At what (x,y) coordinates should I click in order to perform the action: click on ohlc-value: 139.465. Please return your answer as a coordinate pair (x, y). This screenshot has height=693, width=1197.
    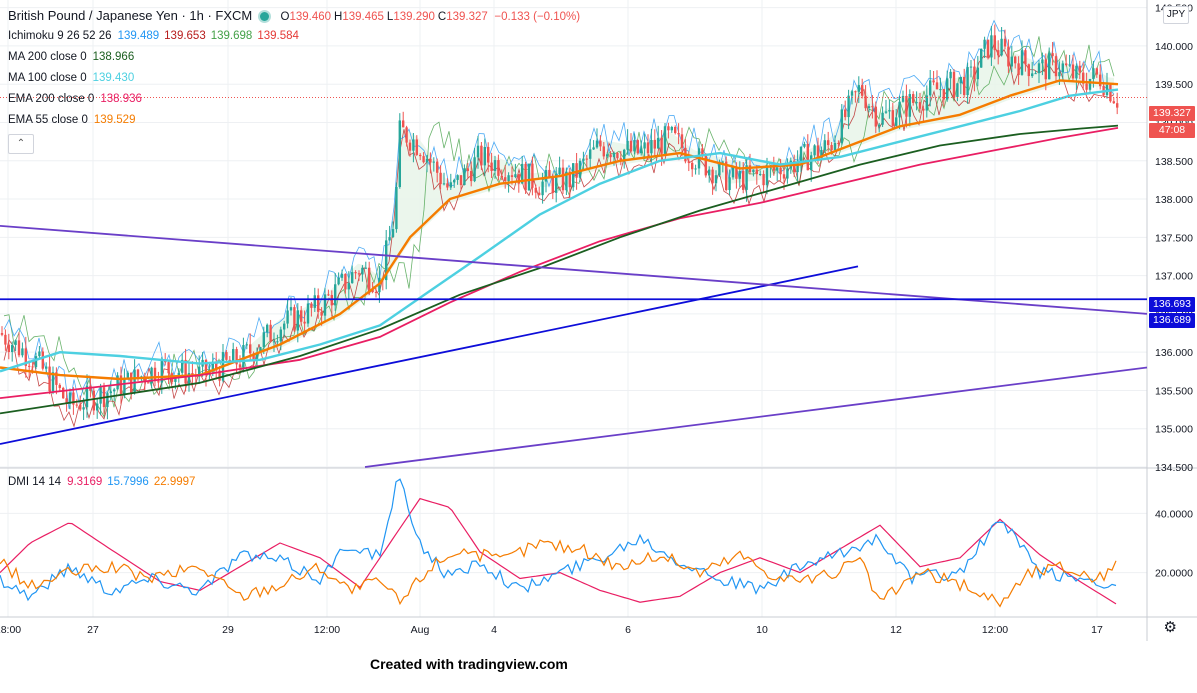
    Looking at the image, I should click on (363, 17).